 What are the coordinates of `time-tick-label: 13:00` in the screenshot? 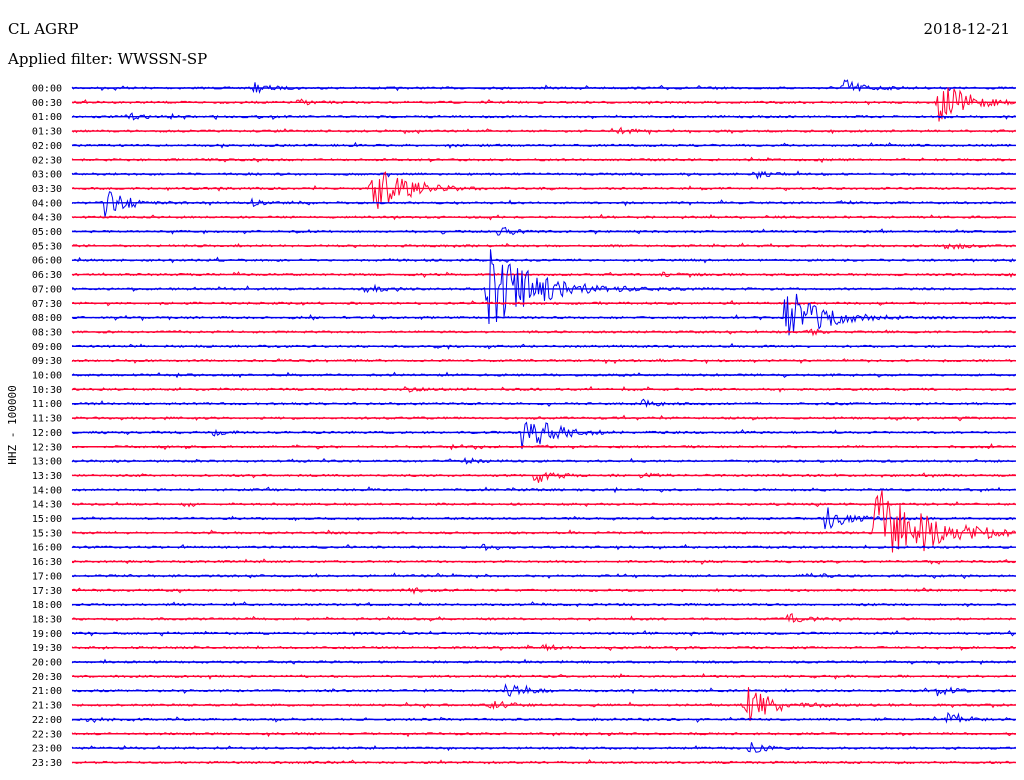 It's located at (47, 462).